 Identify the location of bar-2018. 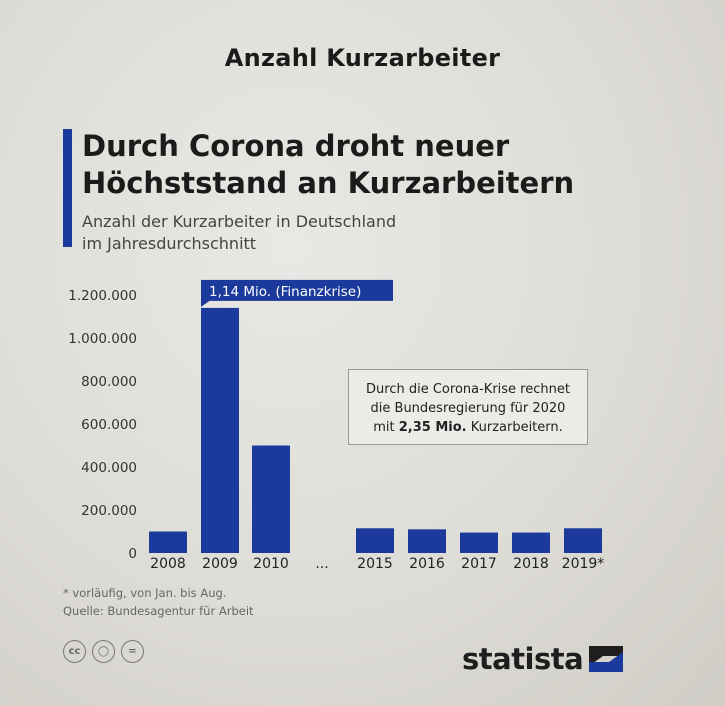
(531, 542).